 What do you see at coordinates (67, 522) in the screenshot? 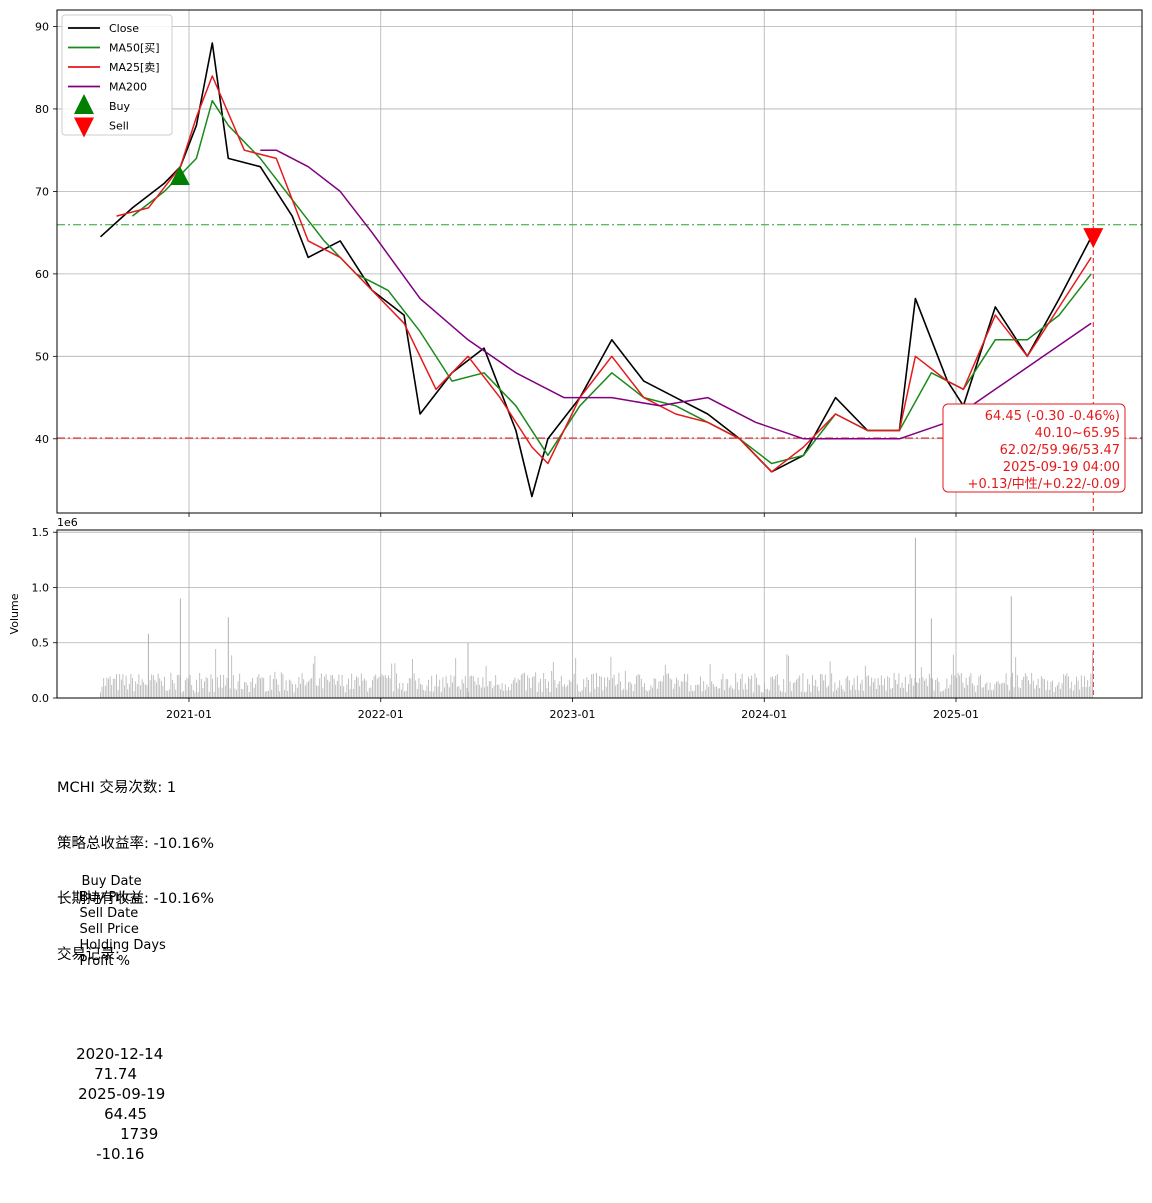
I see `volume-scale-label: 1e6` at bounding box center [67, 522].